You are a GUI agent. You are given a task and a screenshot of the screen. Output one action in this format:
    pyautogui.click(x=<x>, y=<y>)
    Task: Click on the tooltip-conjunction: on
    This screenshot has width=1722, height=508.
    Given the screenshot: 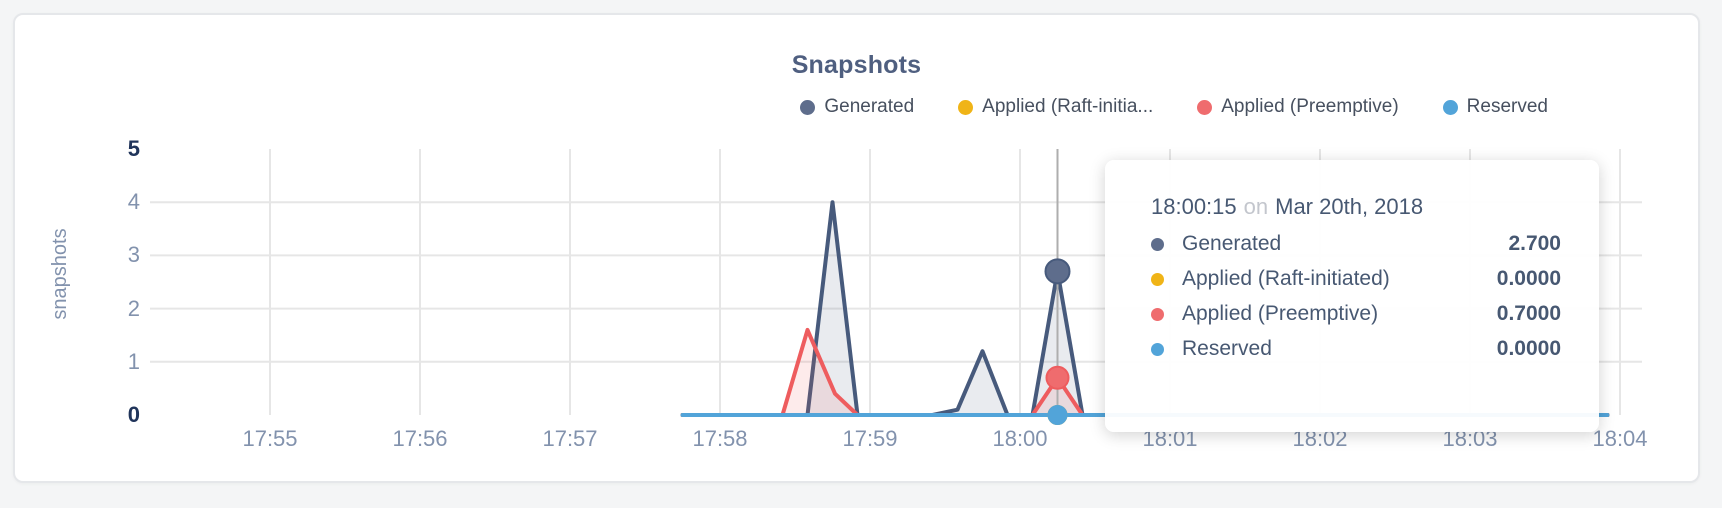 What is the action you would take?
    pyautogui.click(x=1256, y=206)
    